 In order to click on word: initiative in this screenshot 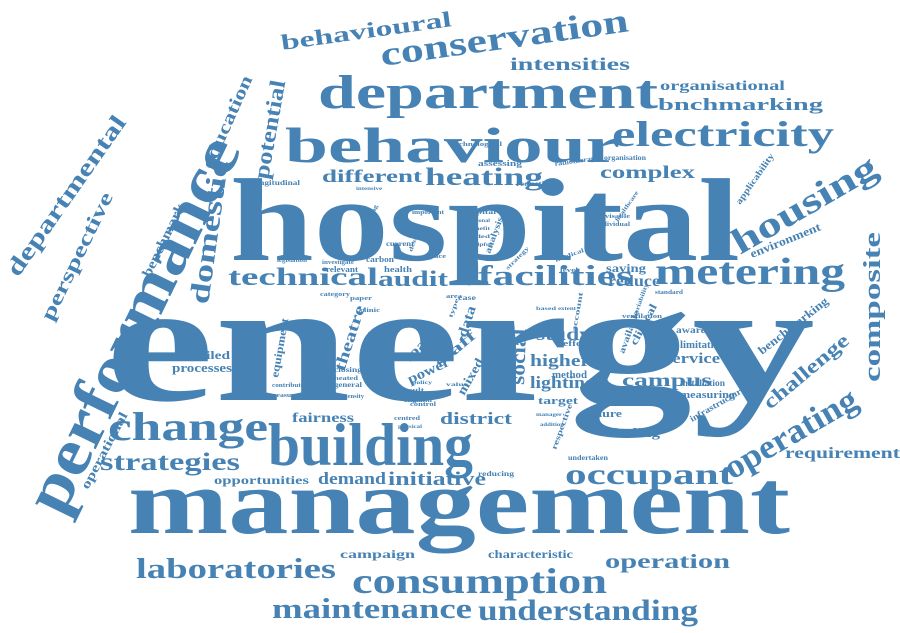, I will do `click(437, 479)`.